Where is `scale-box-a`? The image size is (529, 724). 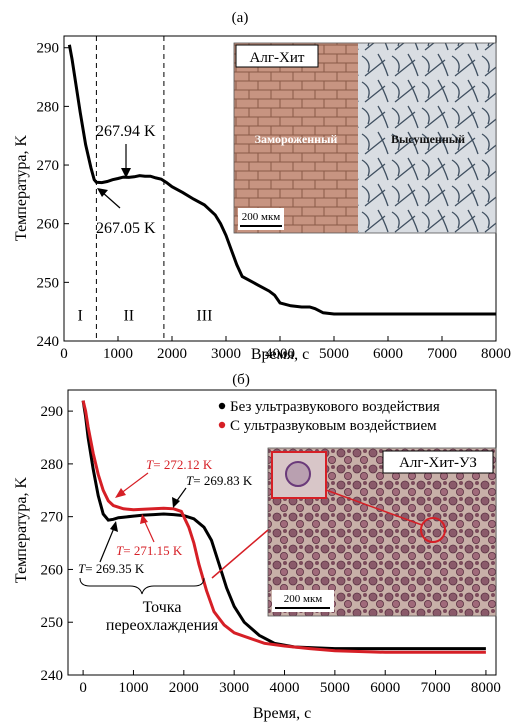
scale-box-a is located at coordinates (261, 219).